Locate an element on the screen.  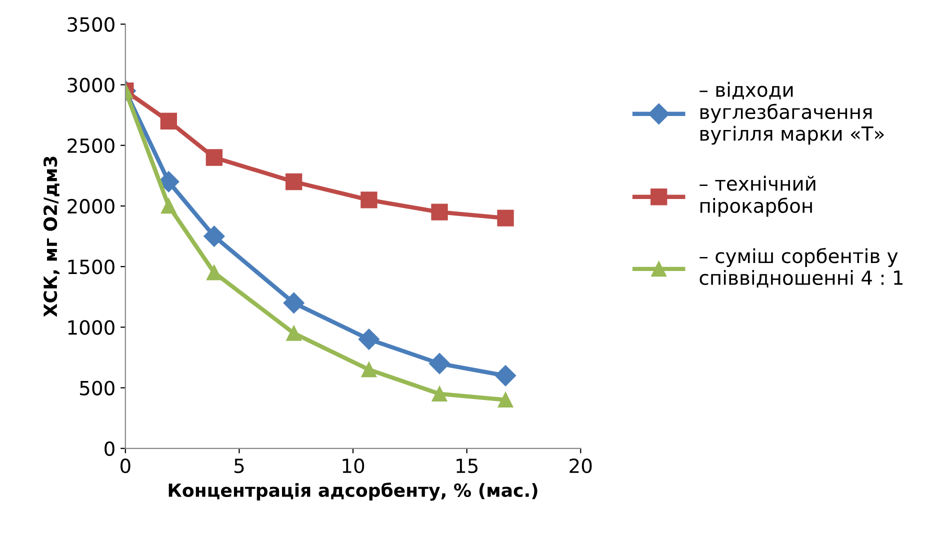
x-tick-label: 0 is located at coordinates (125, 466).